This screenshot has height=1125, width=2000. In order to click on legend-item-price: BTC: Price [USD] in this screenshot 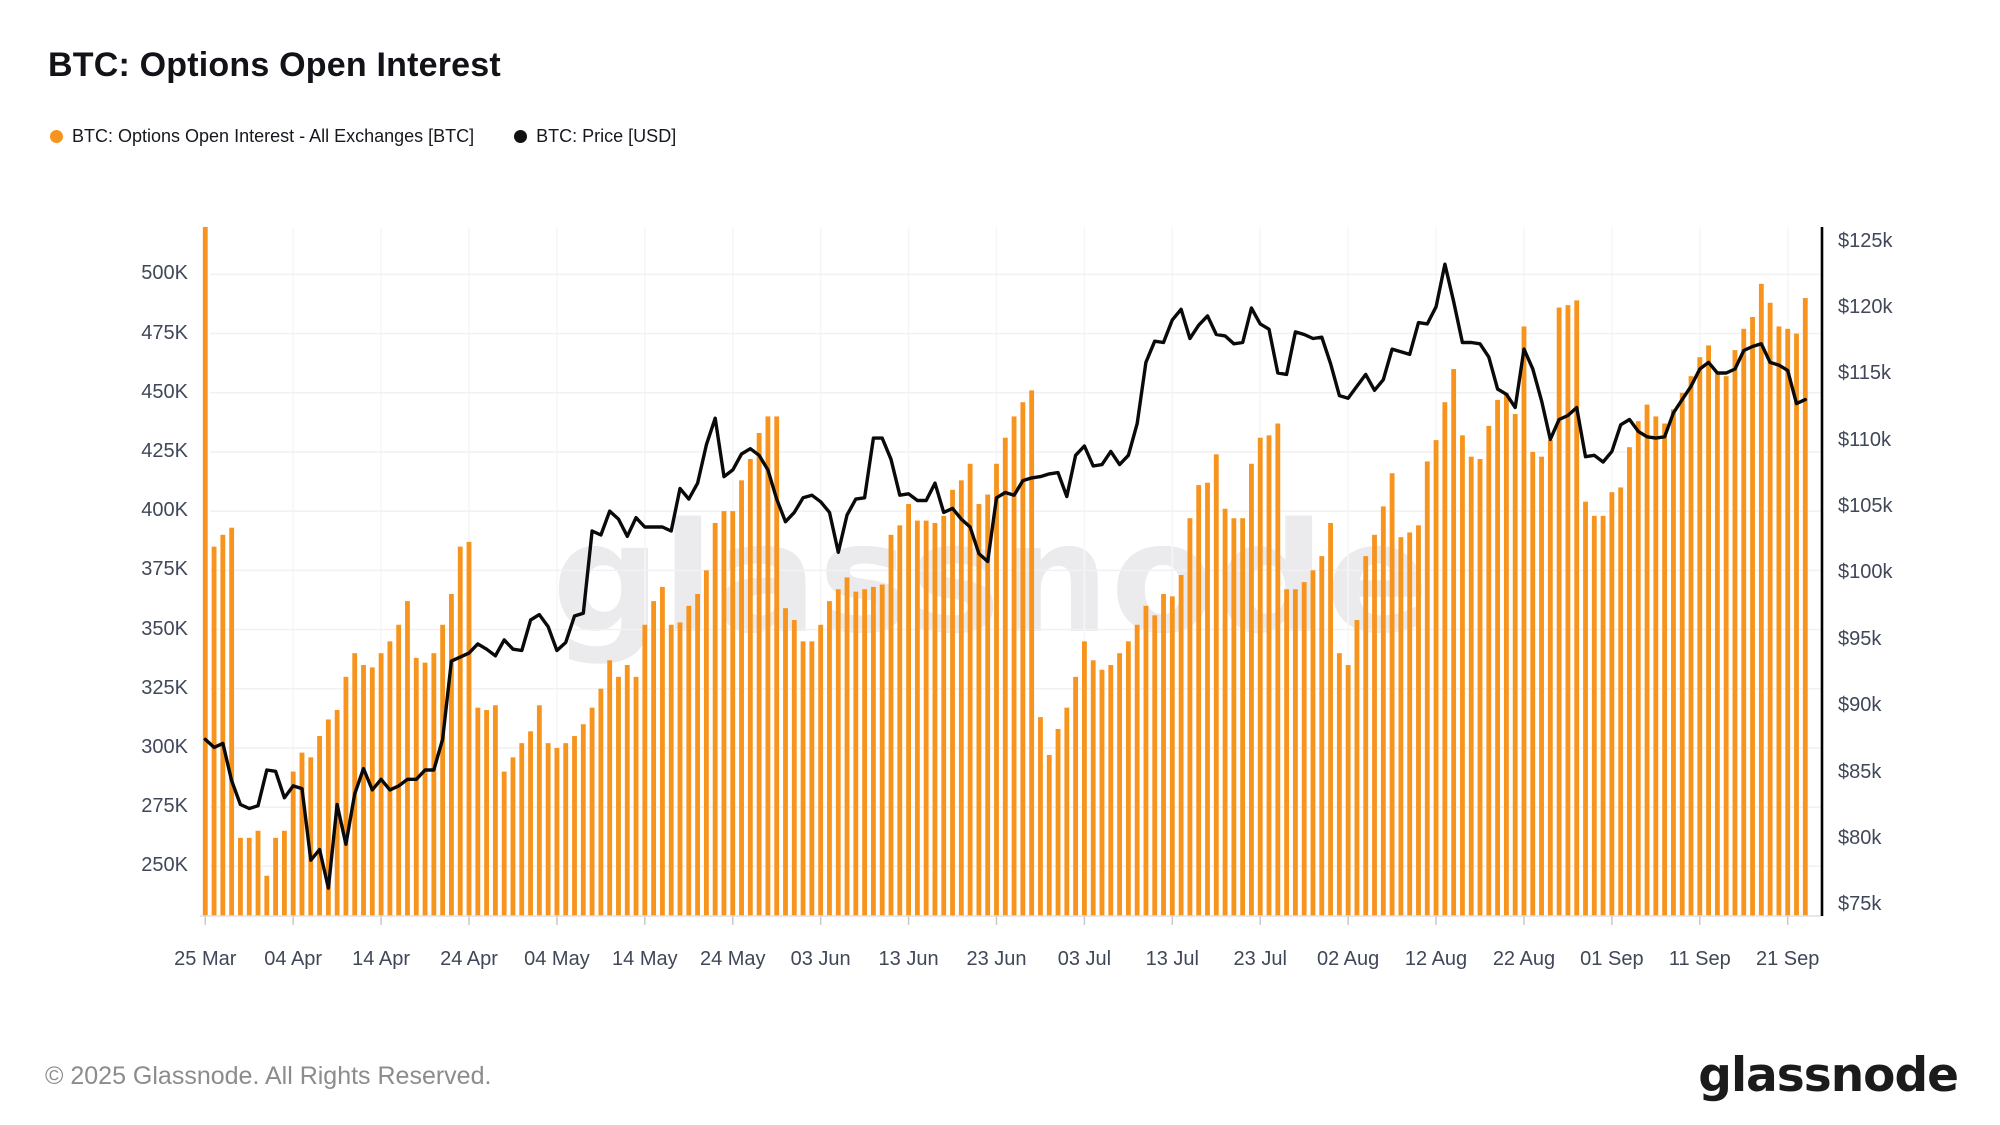, I will do `click(595, 136)`.